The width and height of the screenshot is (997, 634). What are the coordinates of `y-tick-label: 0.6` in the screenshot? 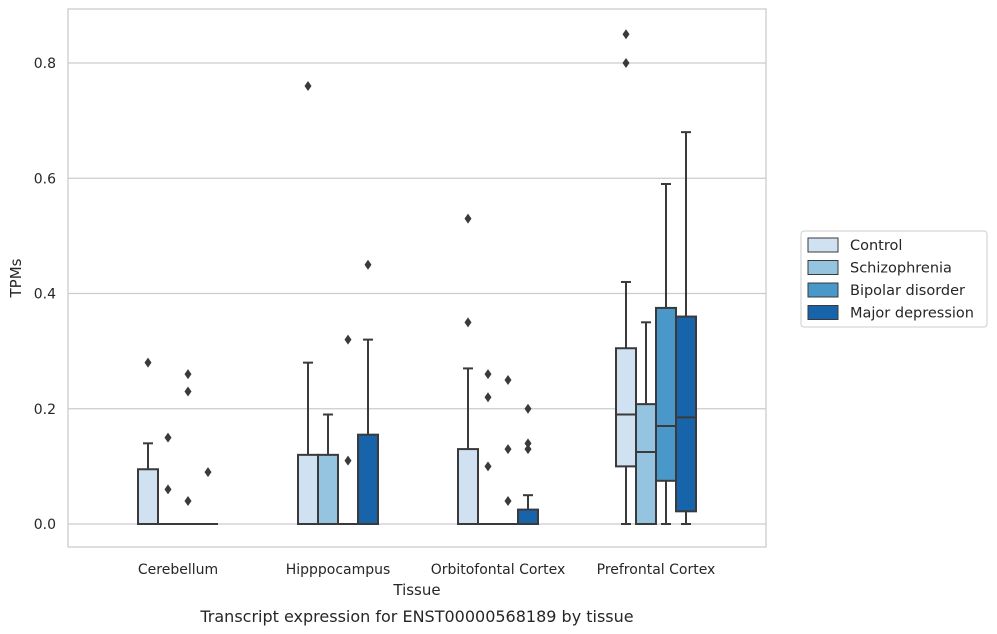 It's located at (45, 179).